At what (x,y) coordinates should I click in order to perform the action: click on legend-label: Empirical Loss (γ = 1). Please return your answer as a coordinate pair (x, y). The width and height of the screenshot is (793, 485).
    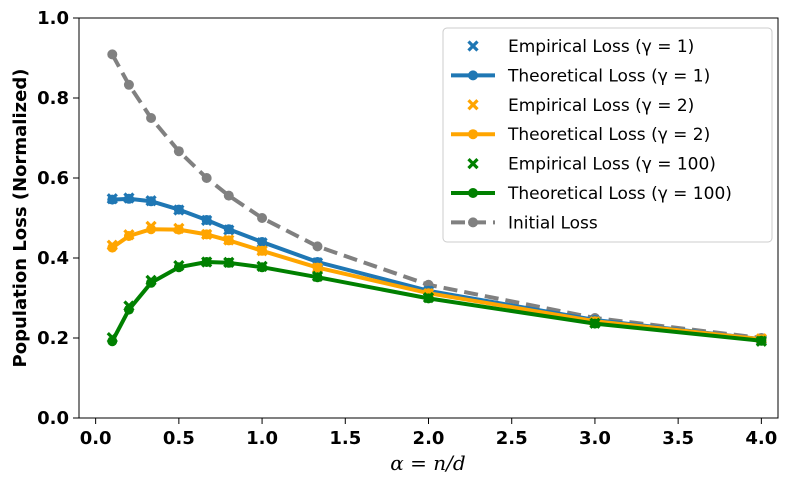
    Looking at the image, I should click on (601, 47).